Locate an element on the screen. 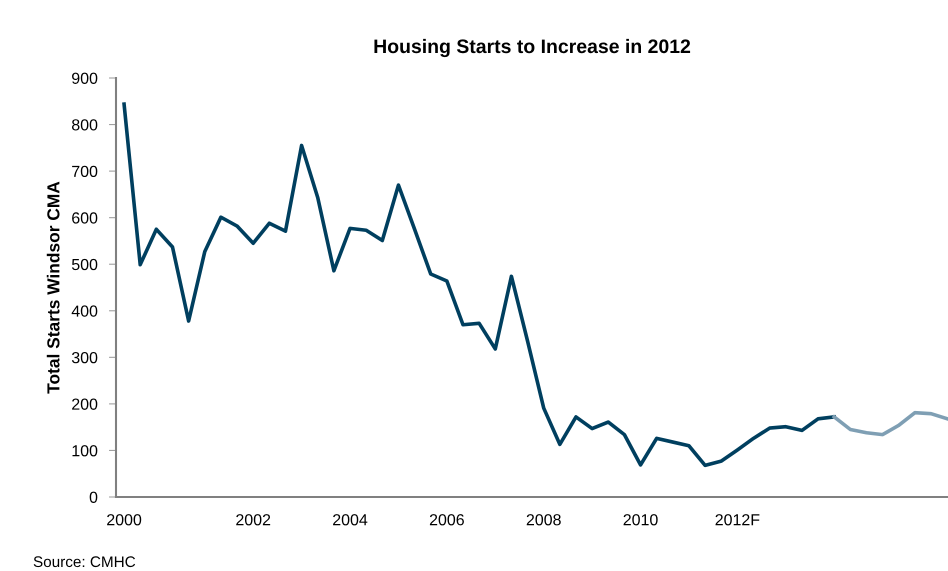 The image size is (948, 571). y-tick-label: 400 is located at coordinates (85, 311).